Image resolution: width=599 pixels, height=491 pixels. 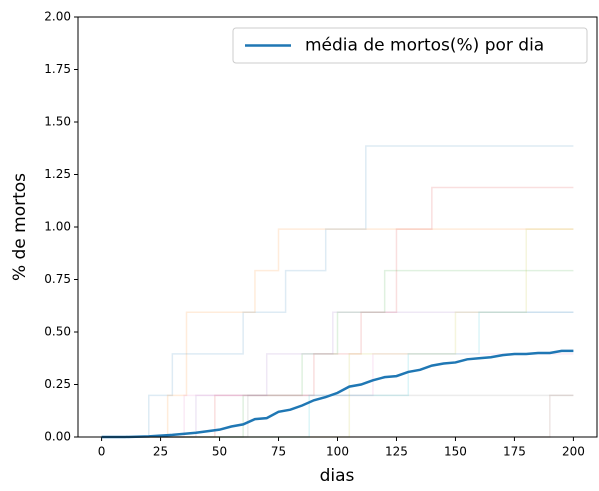 What do you see at coordinates (57, 227) in the screenshot?
I see `y-tick-label: 1.00` at bounding box center [57, 227].